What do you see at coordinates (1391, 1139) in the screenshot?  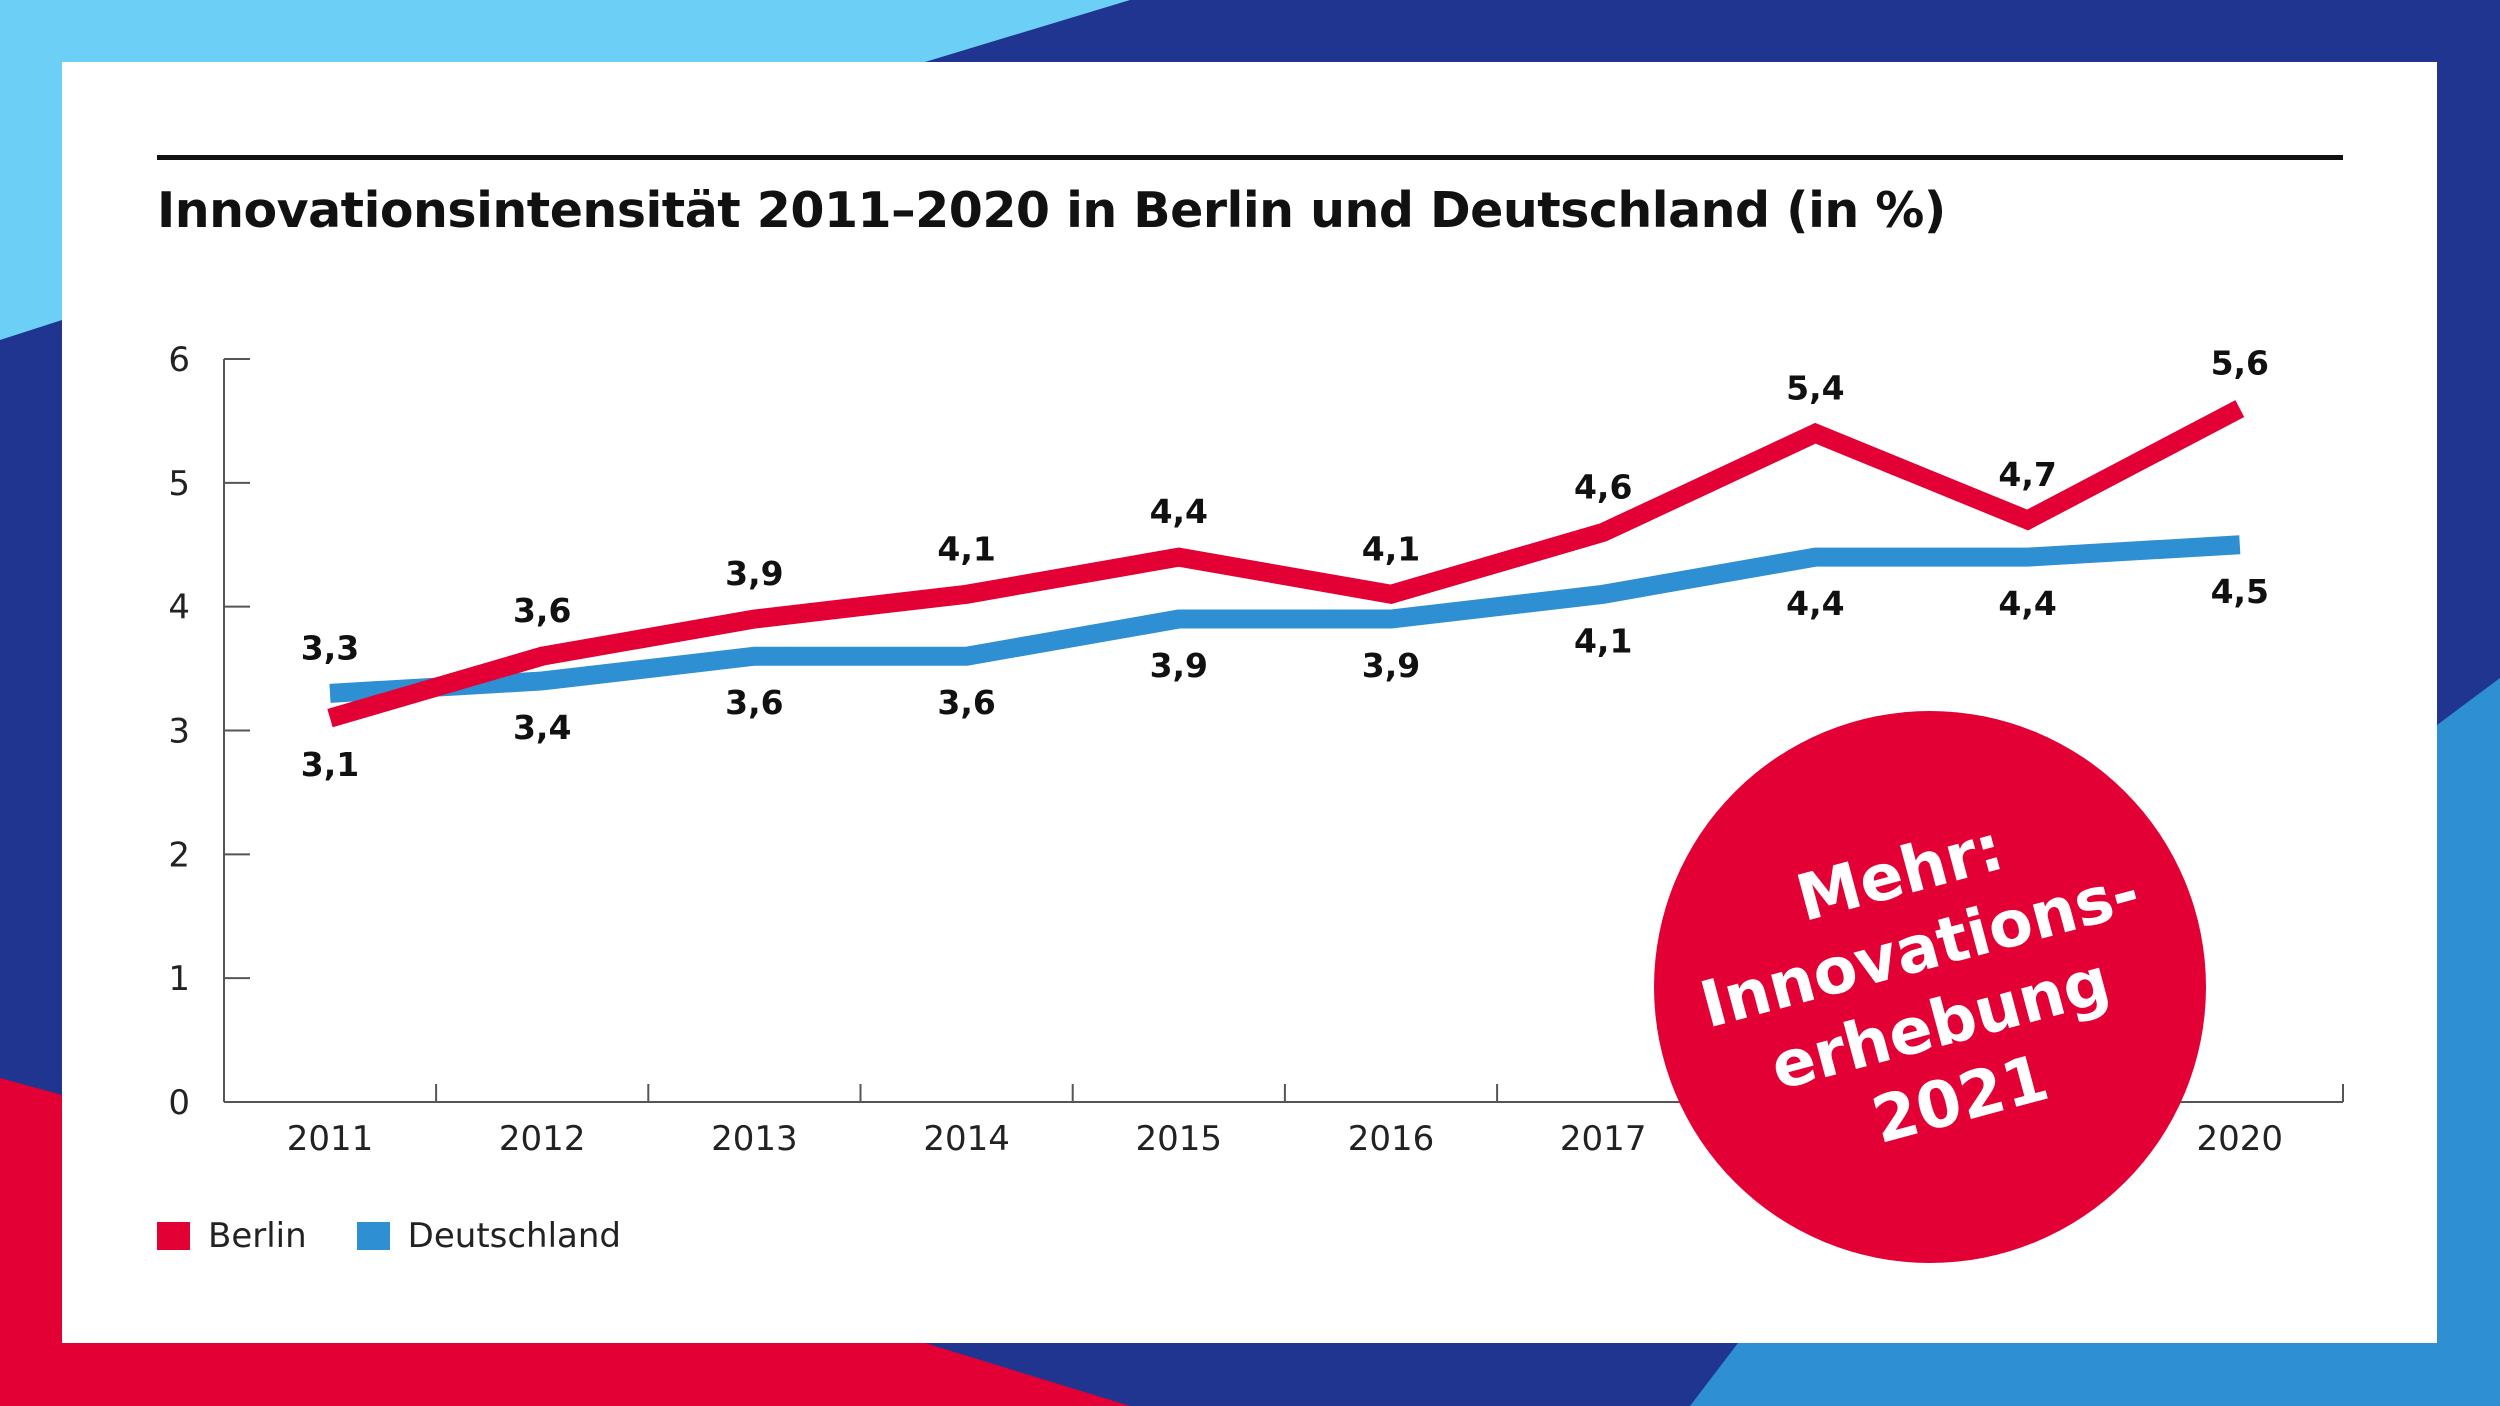 I see `x-tick-label: 2016` at bounding box center [1391, 1139].